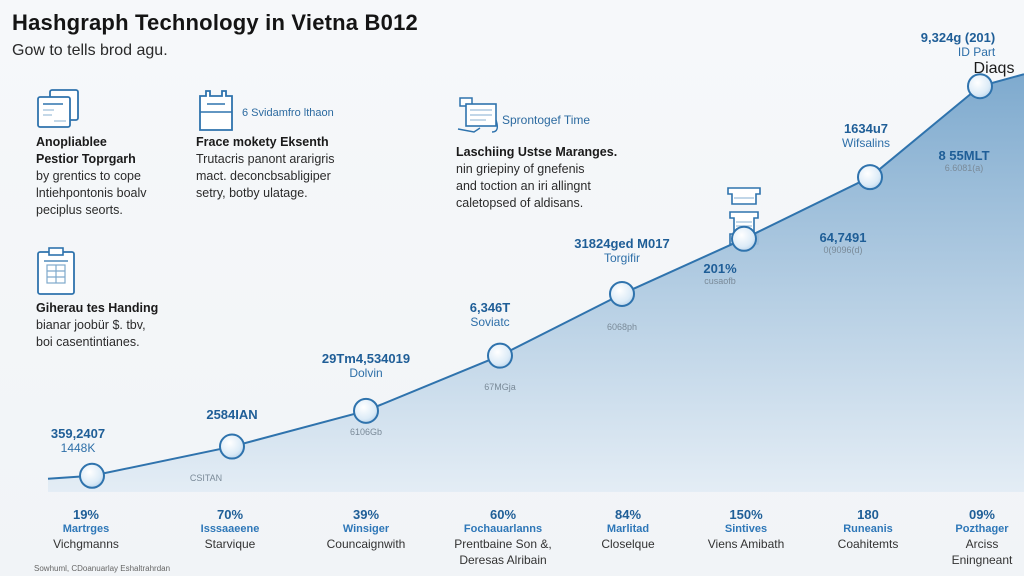  Describe the element at coordinates (230, 514) in the screenshot. I see `category-percent: 70%` at that location.